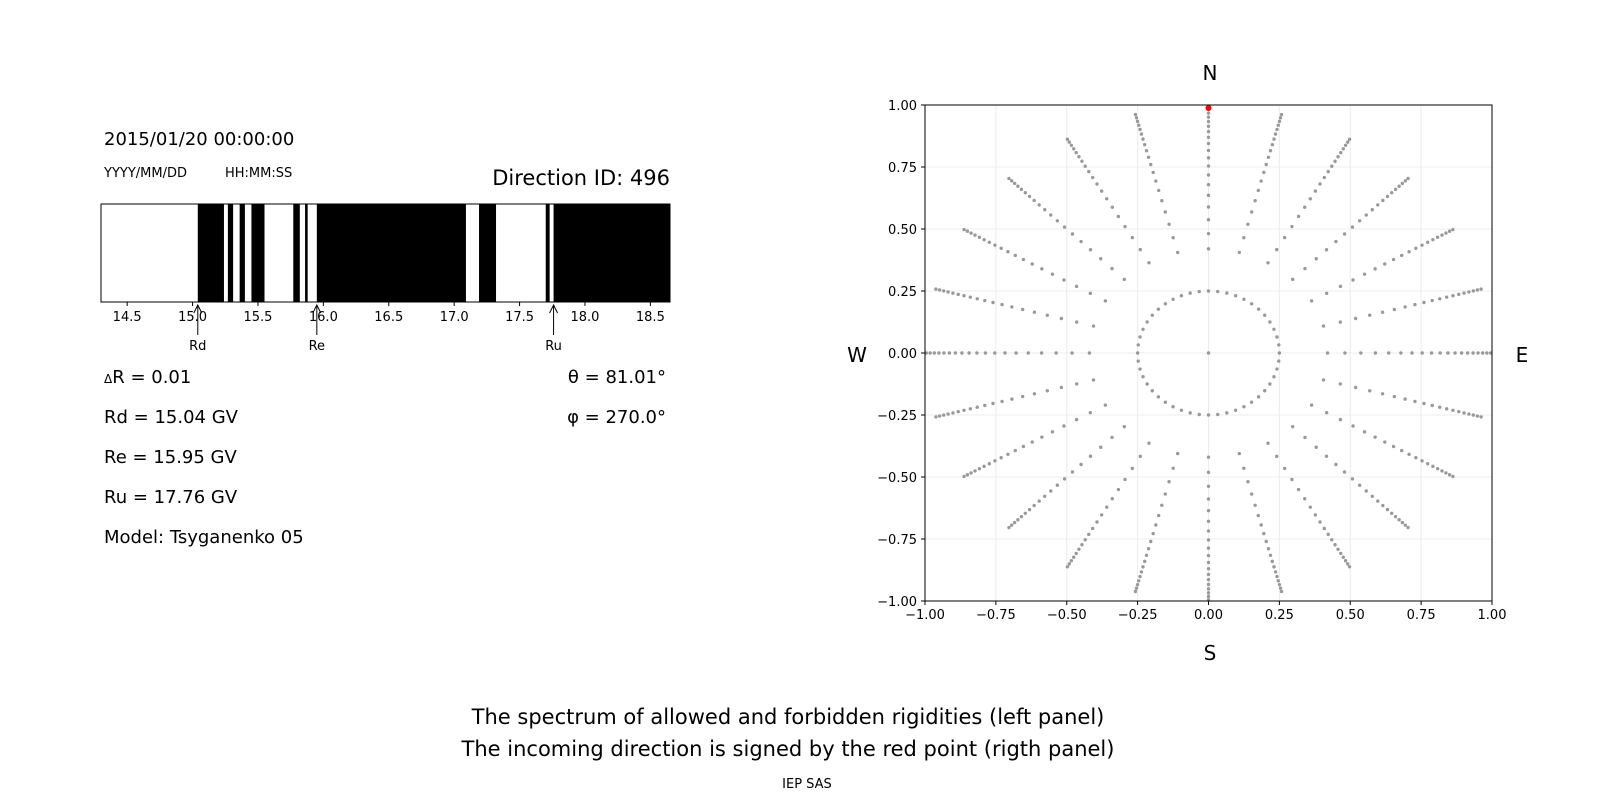 The height and width of the screenshot is (800, 1600). Describe the element at coordinates (581, 178) in the screenshot. I see `direction-id: Direction ID: 496` at that location.